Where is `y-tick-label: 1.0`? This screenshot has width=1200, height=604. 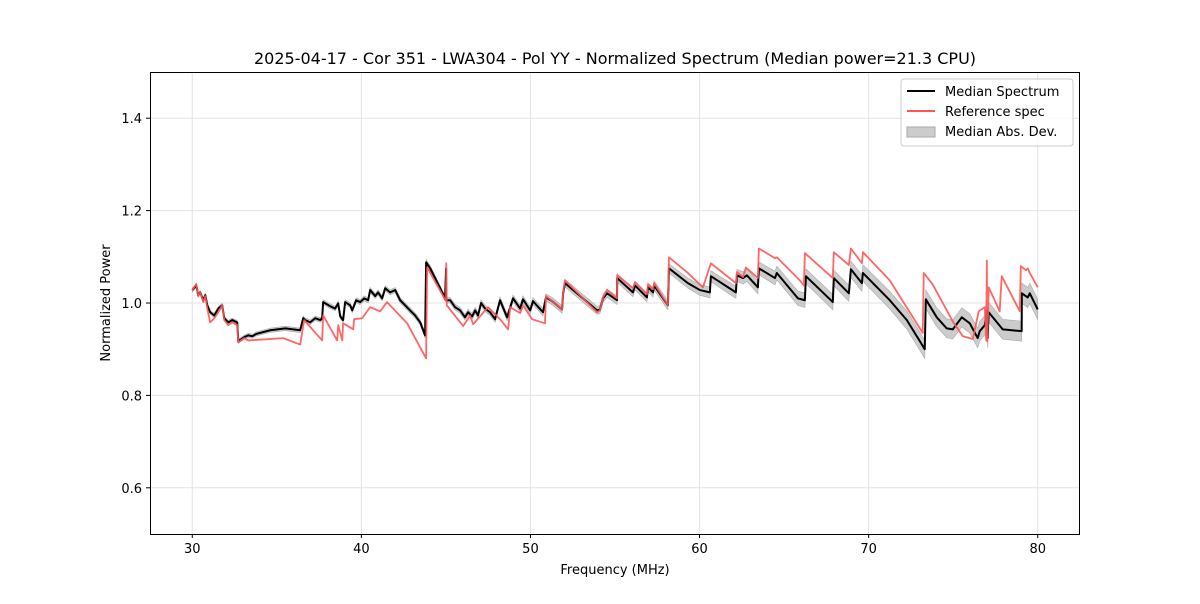
y-tick-label: 1.0 is located at coordinates (131, 304).